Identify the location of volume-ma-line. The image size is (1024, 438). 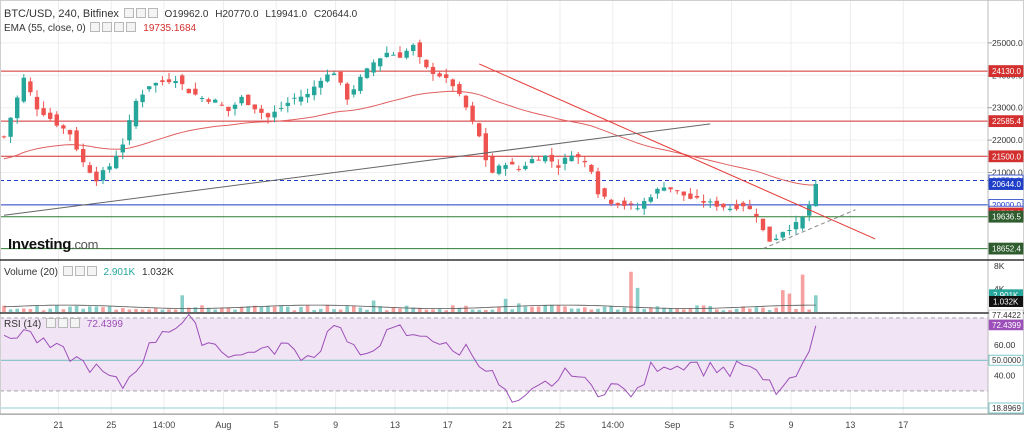
(409, 306).